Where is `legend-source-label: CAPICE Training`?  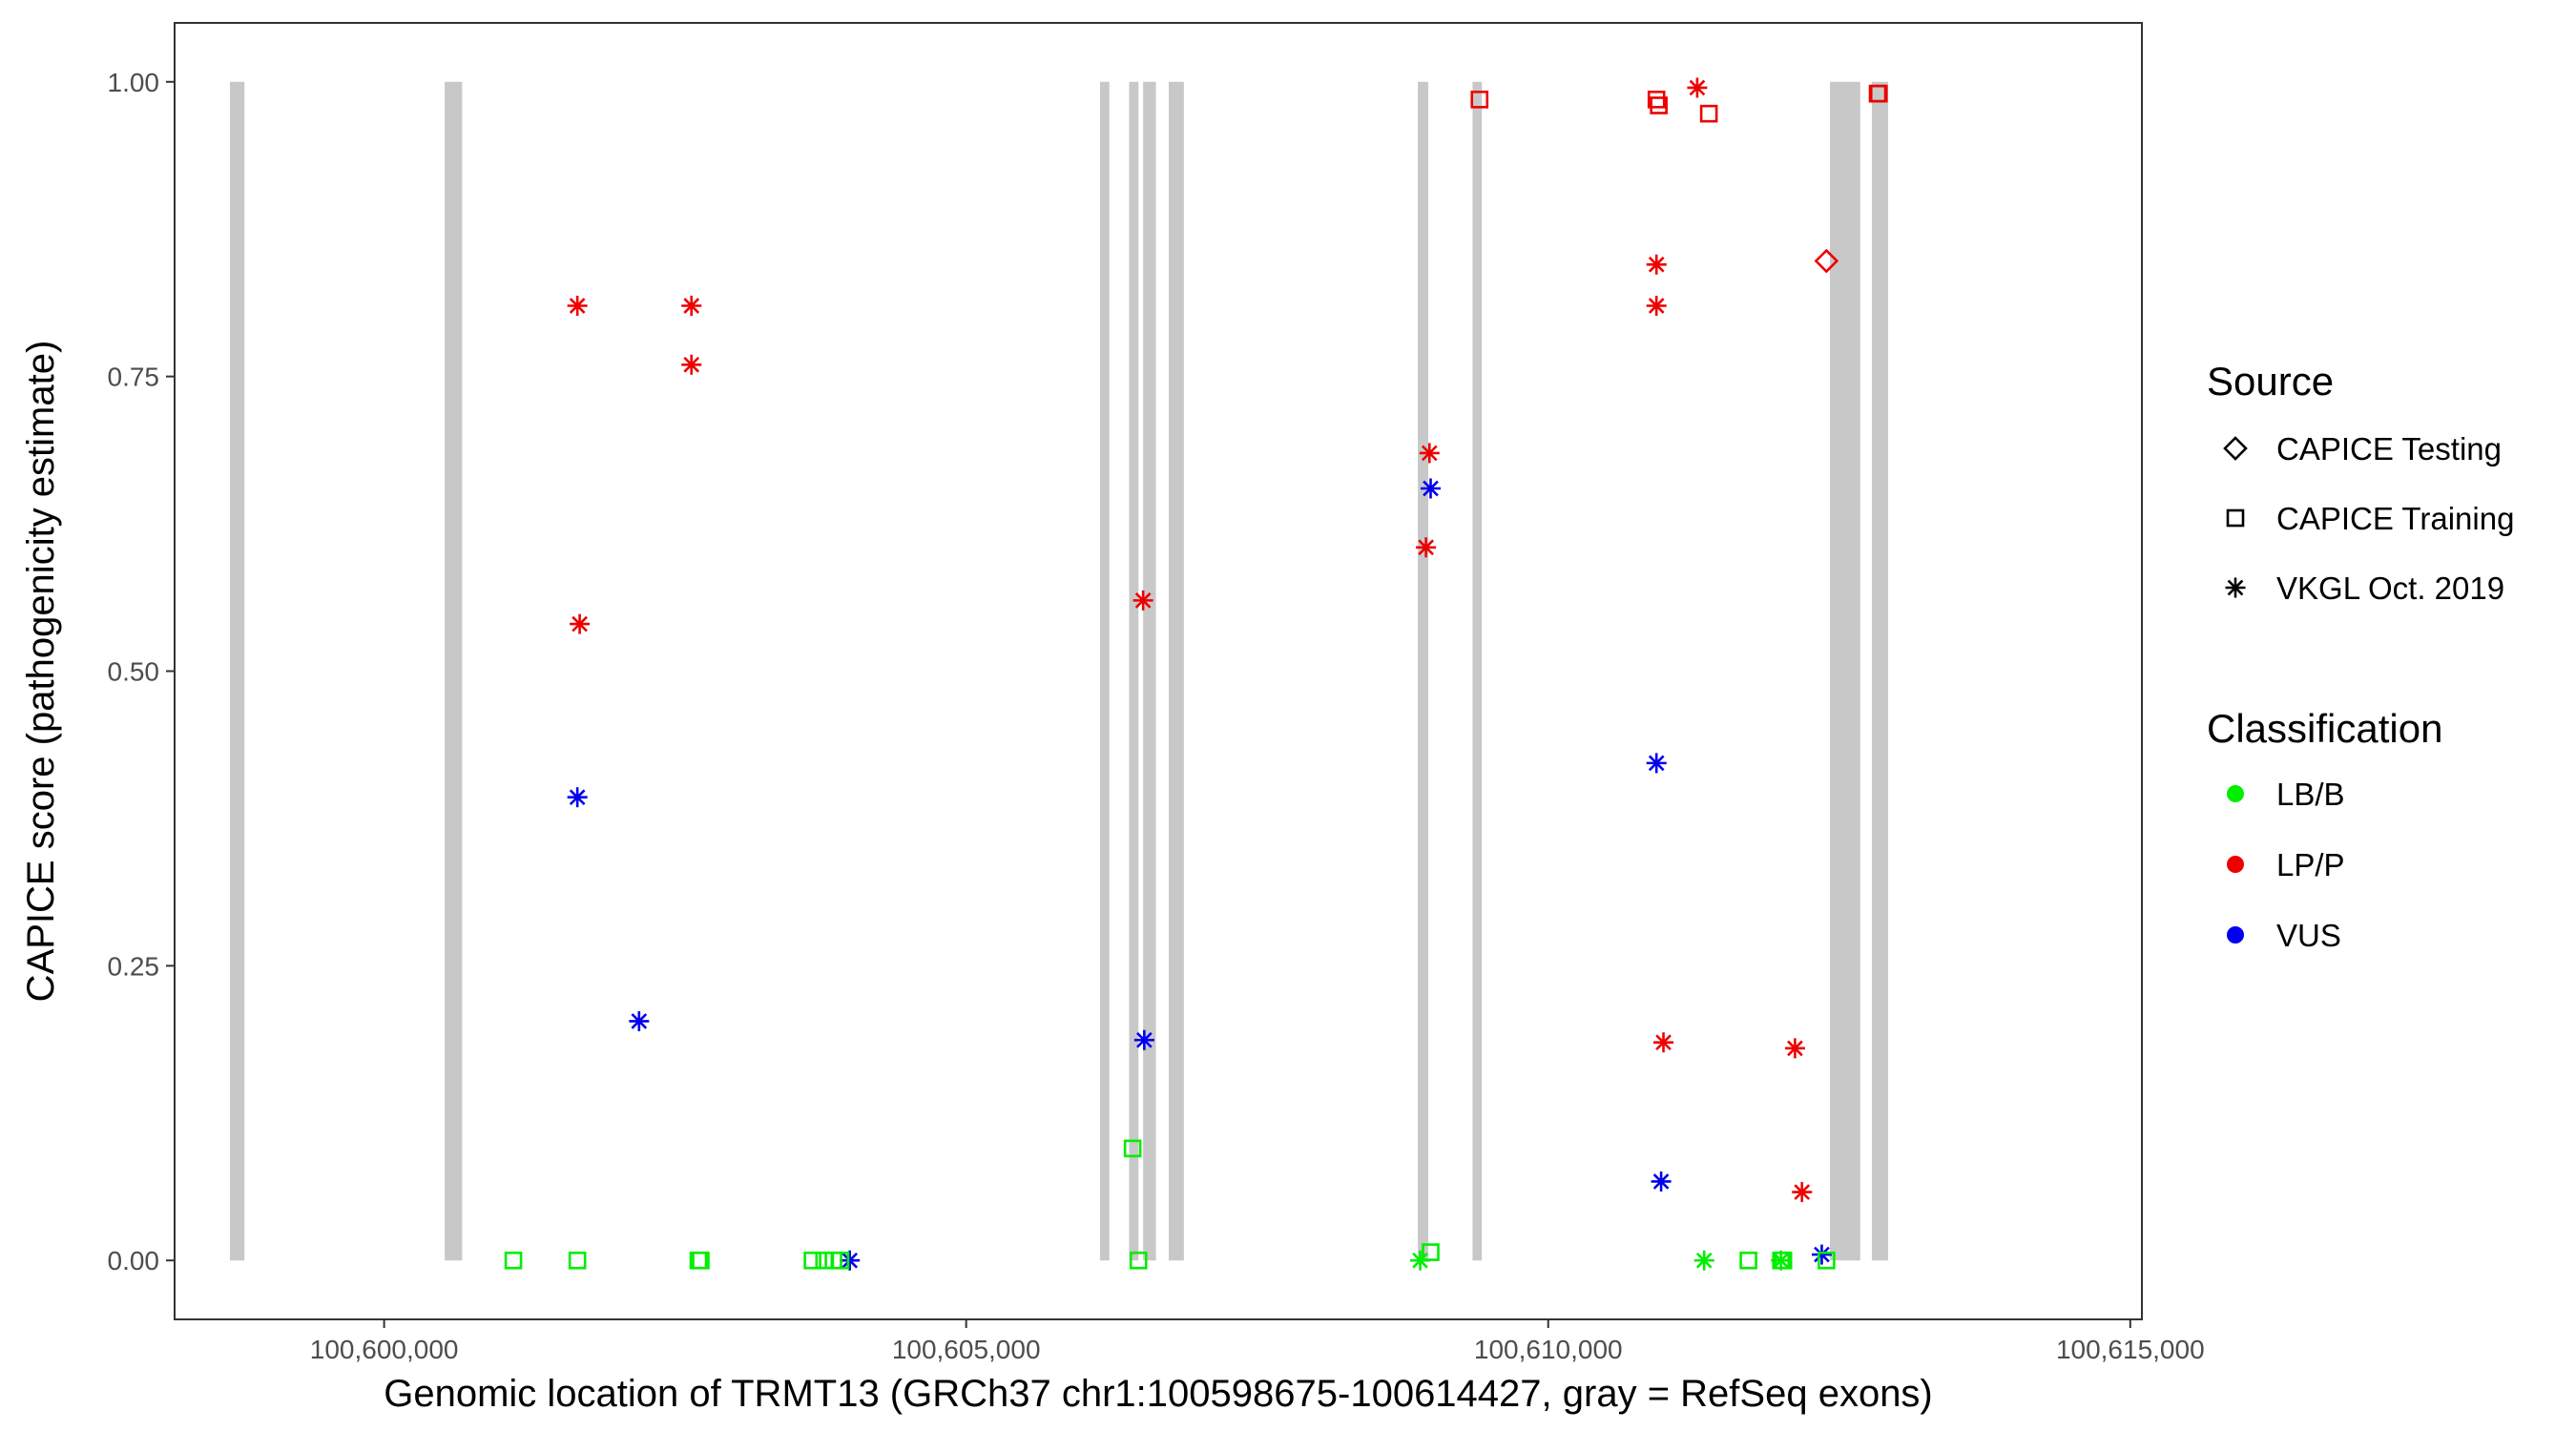 legend-source-label: CAPICE Training is located at coordinates (2395, 518).